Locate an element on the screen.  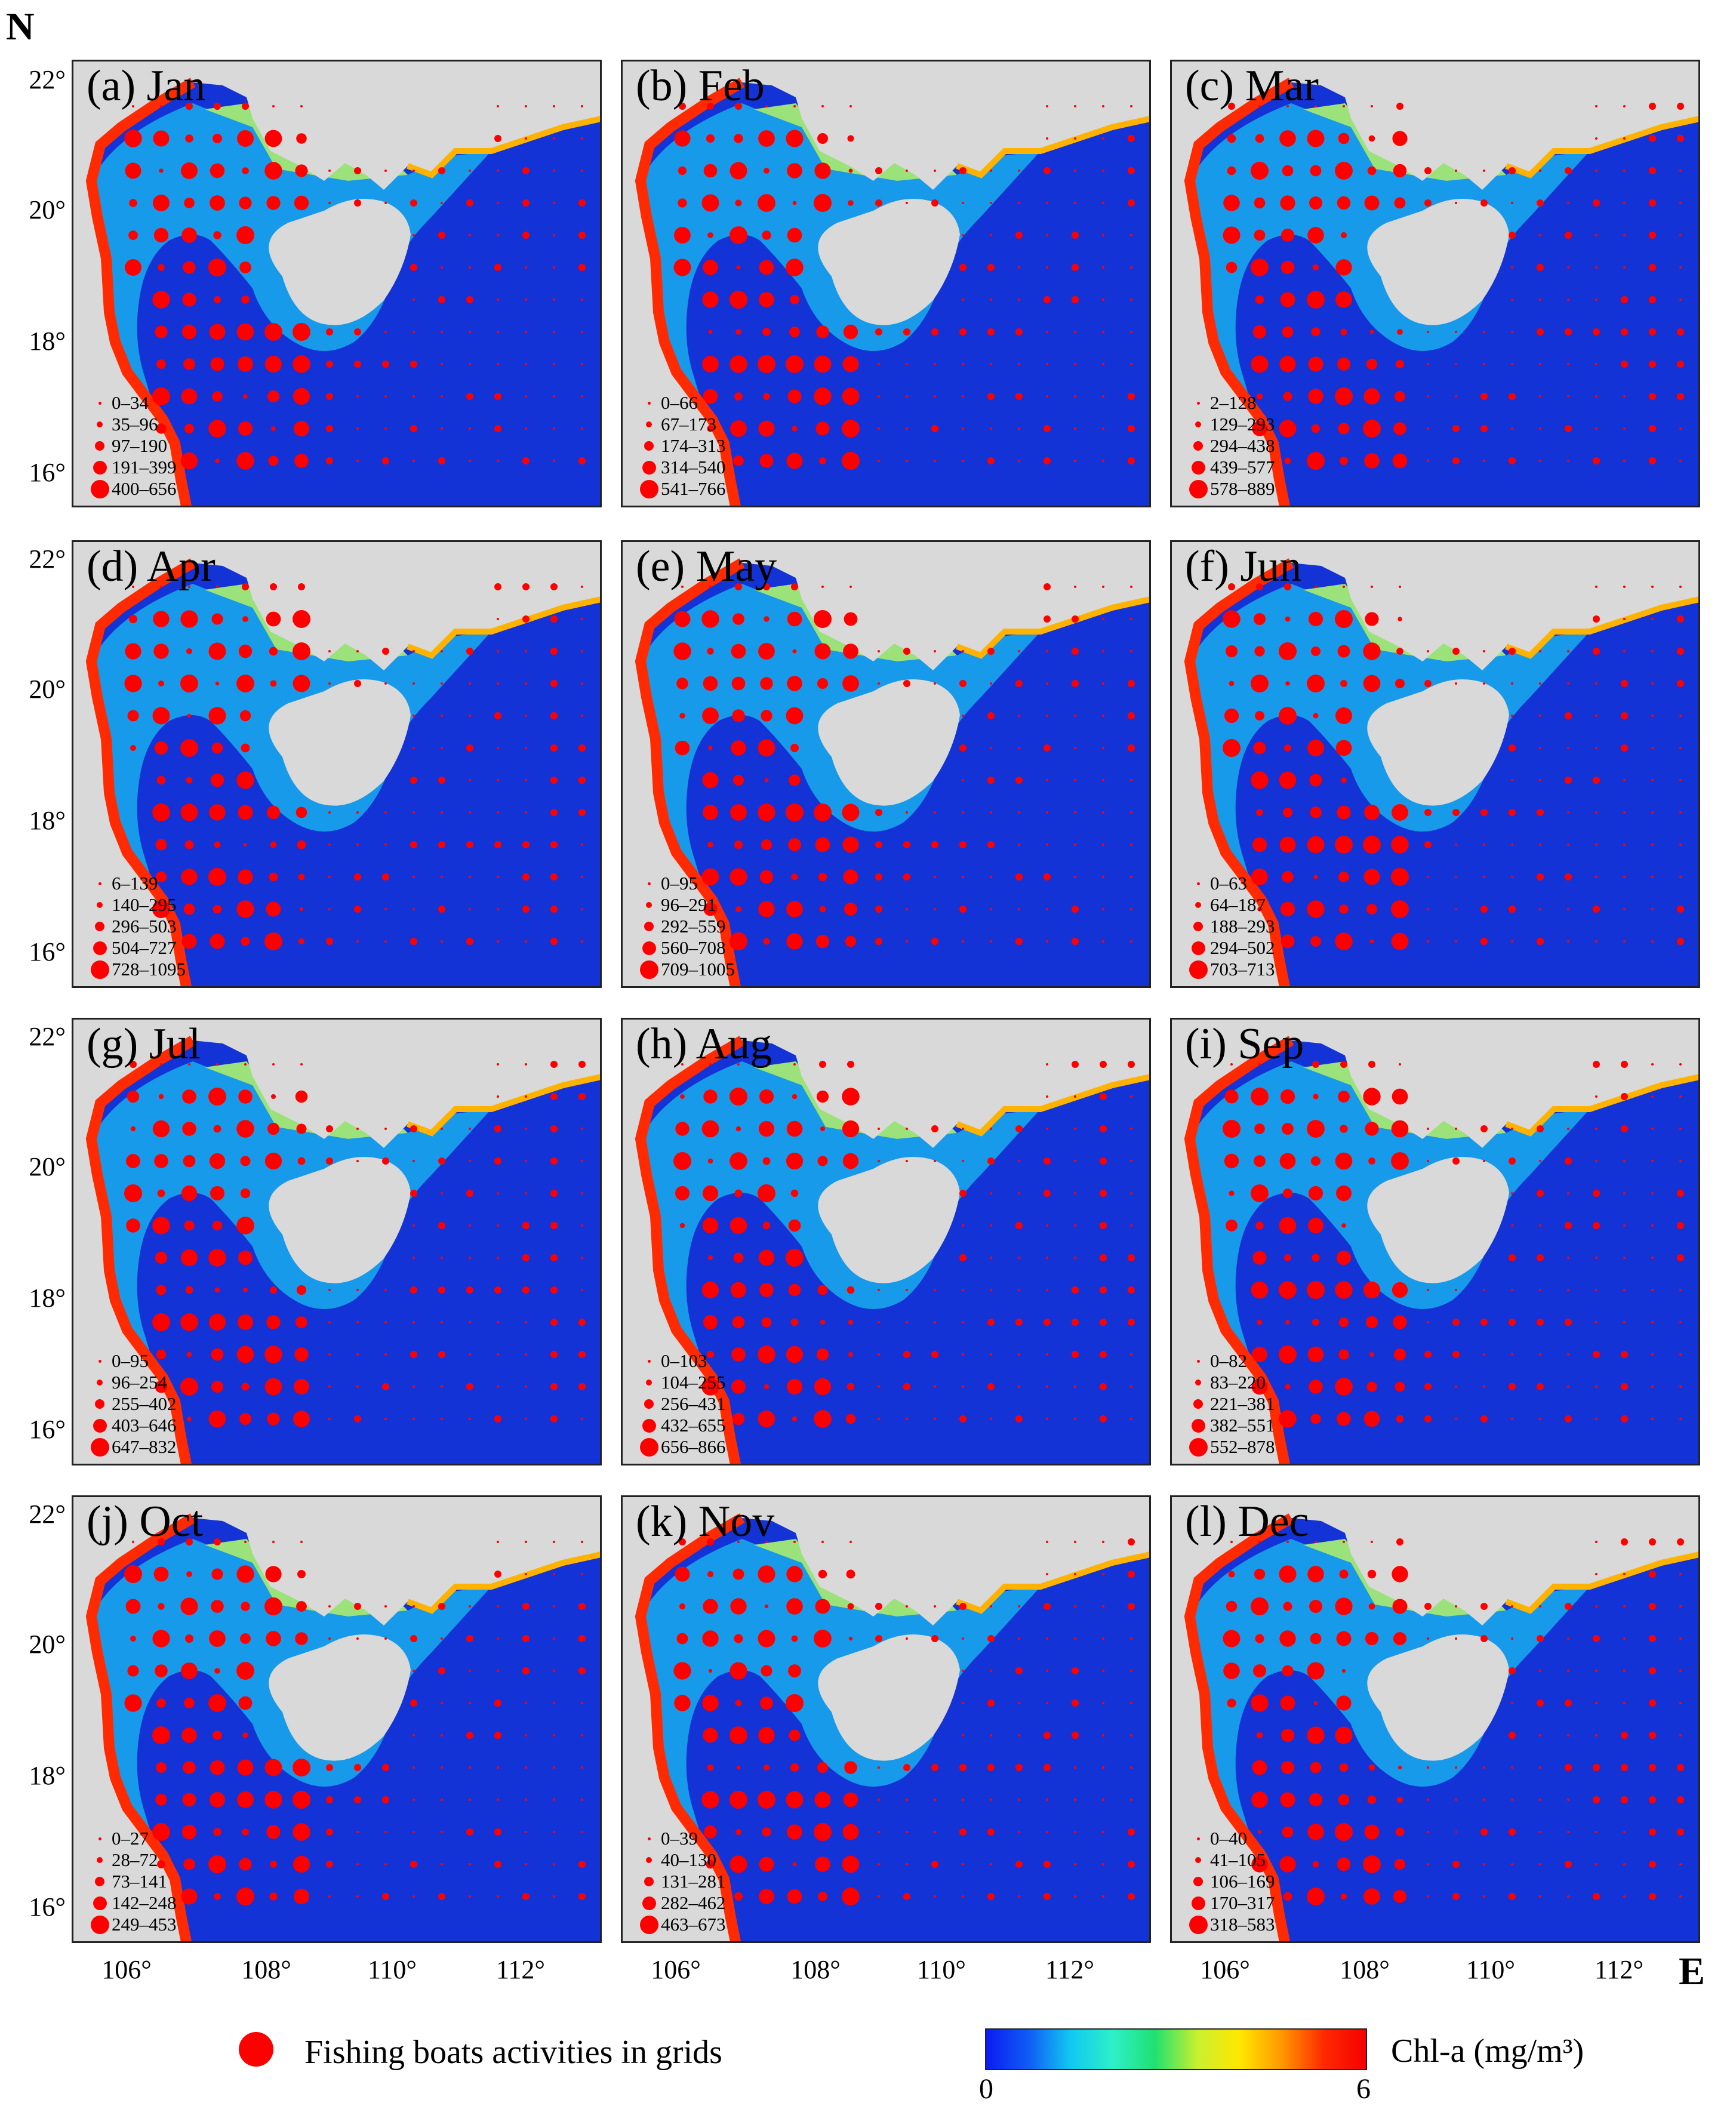
legend-range: 0–82 is located at coordinates (1228, 1360).